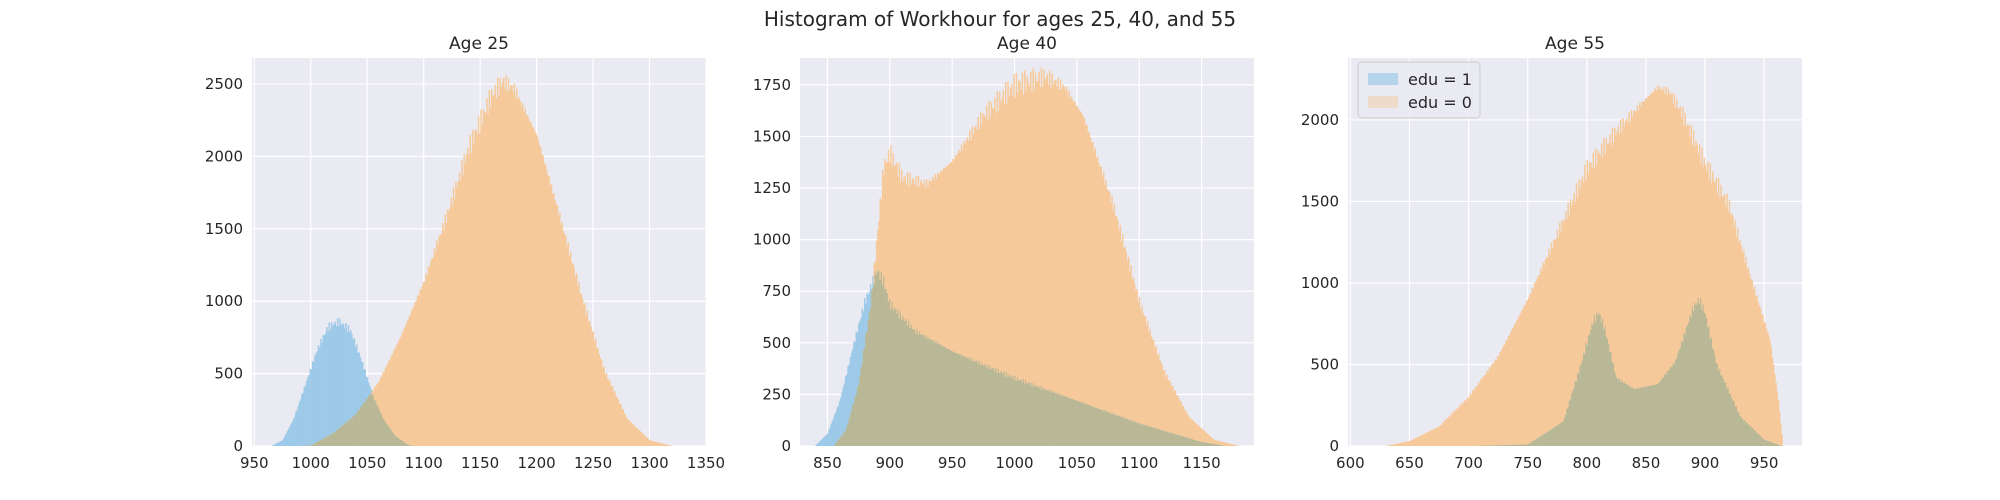 This screenshot has width=2000, height=500. I want to click on y-tick-label: 1500, so click(1320, 201).